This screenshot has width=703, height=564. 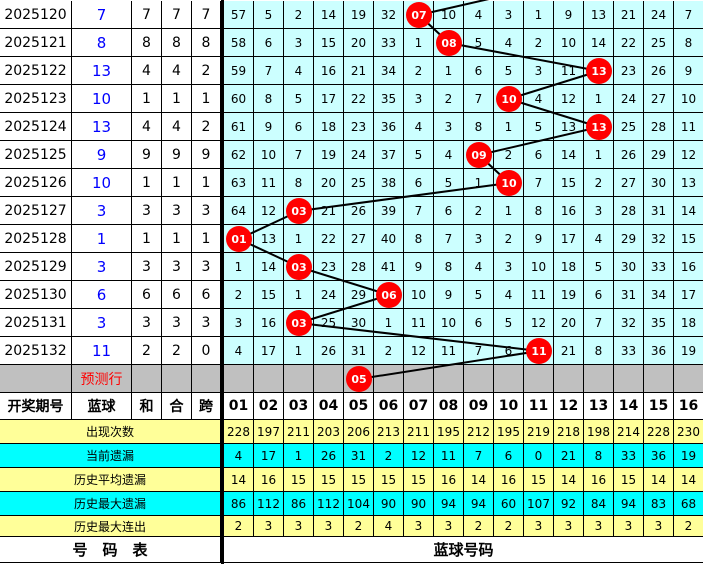 I want to click on stat-value: 195, so click(x=449, y=432).